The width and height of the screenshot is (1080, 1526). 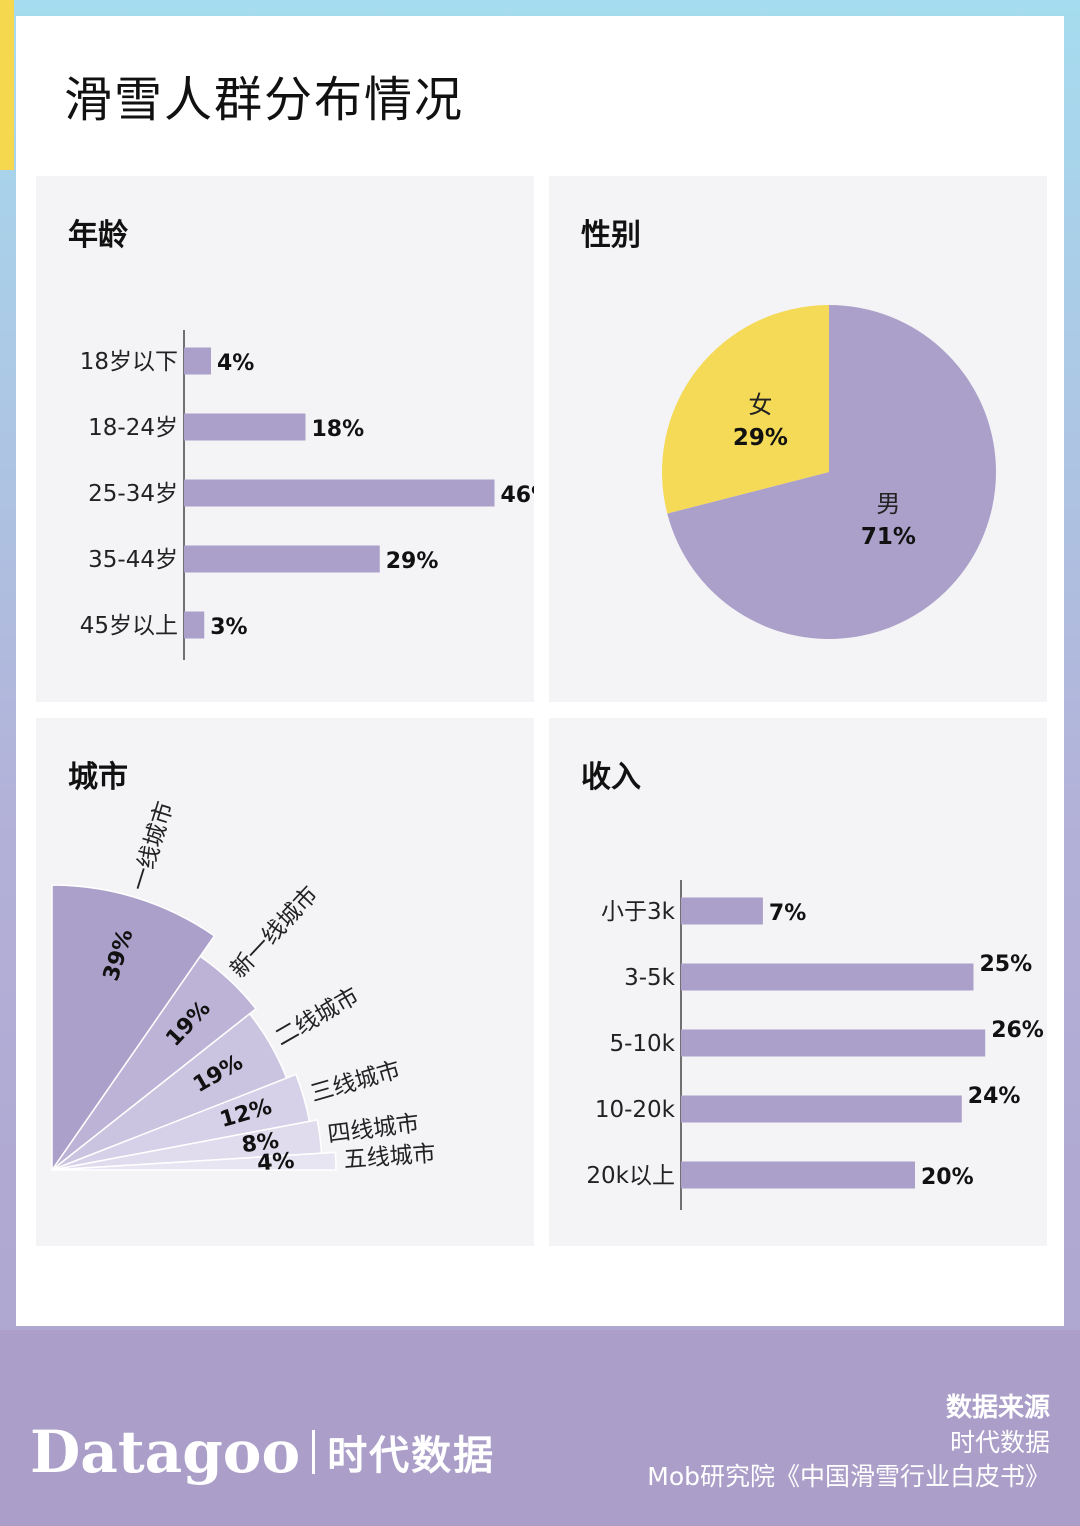 I want to click on category-label: 25-34岁, so click(x=133, y=494).